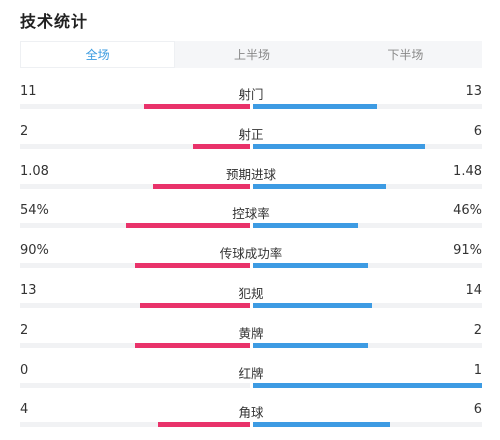 Image resolution: width=500 pixels, height=440 pixels. I want to click on stat-row: 90% 传球成功率 91%, so click(251, 263).